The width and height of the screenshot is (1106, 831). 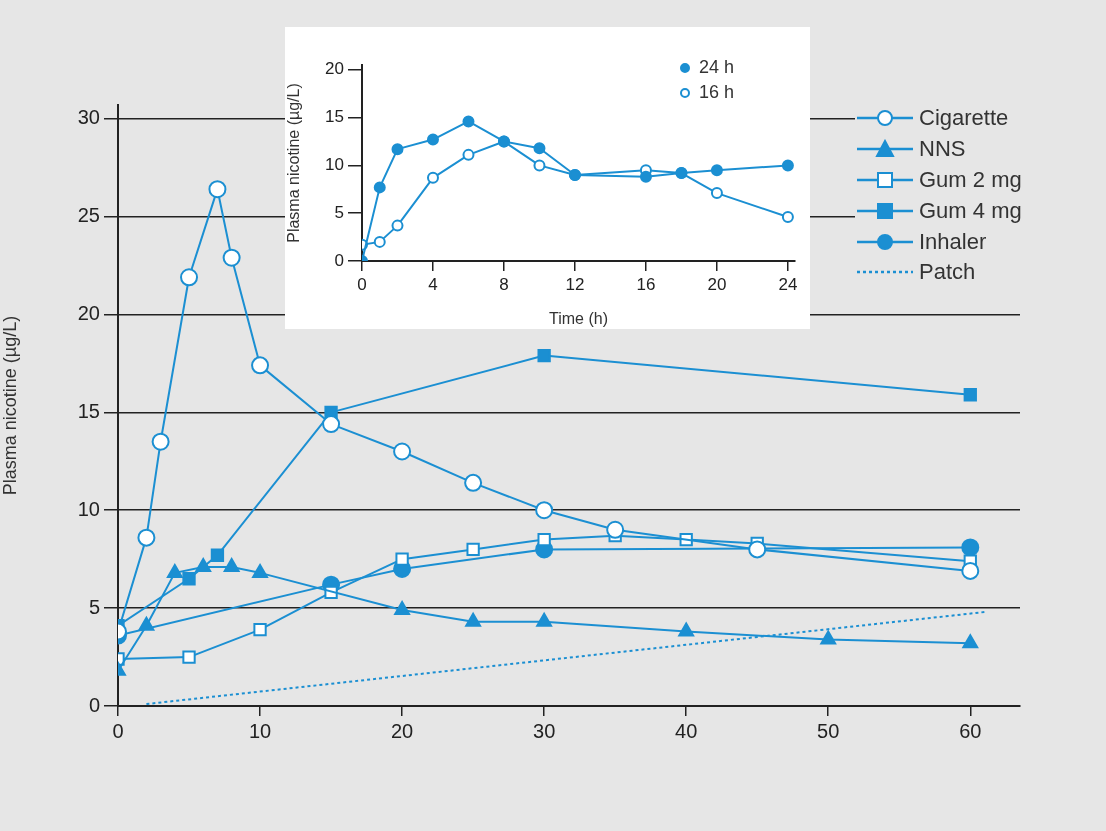 I want to click on x-tick-label: 8, so click(x=504, y=284).